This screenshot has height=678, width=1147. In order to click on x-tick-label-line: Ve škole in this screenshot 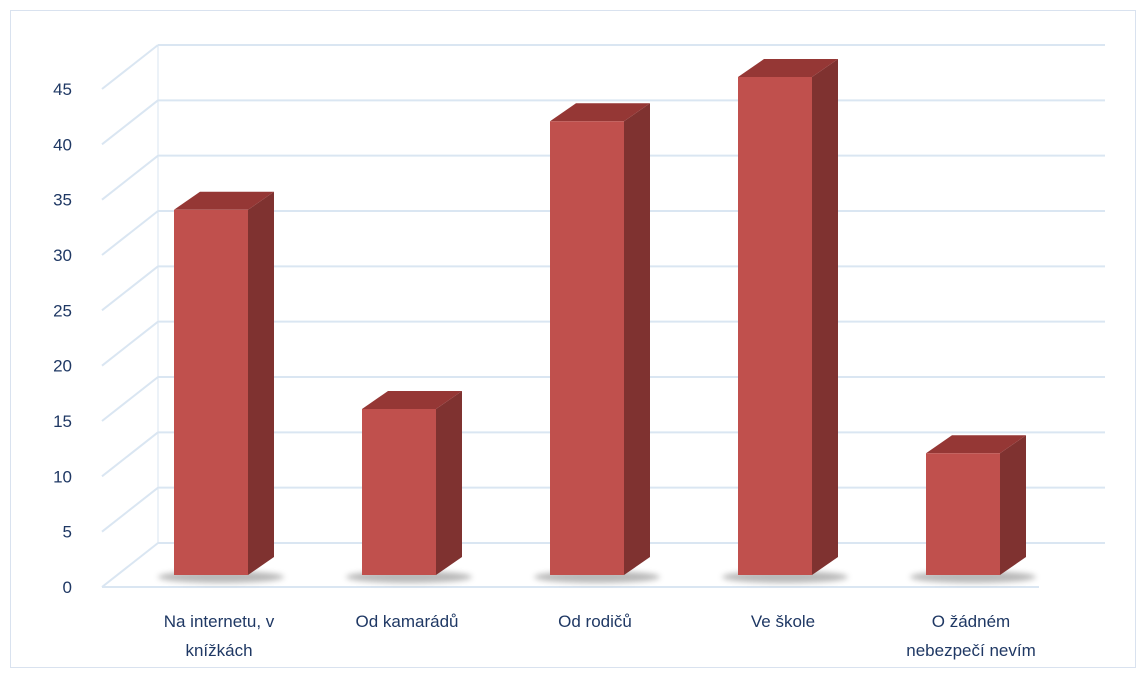, I will do `click(783, 621)`.